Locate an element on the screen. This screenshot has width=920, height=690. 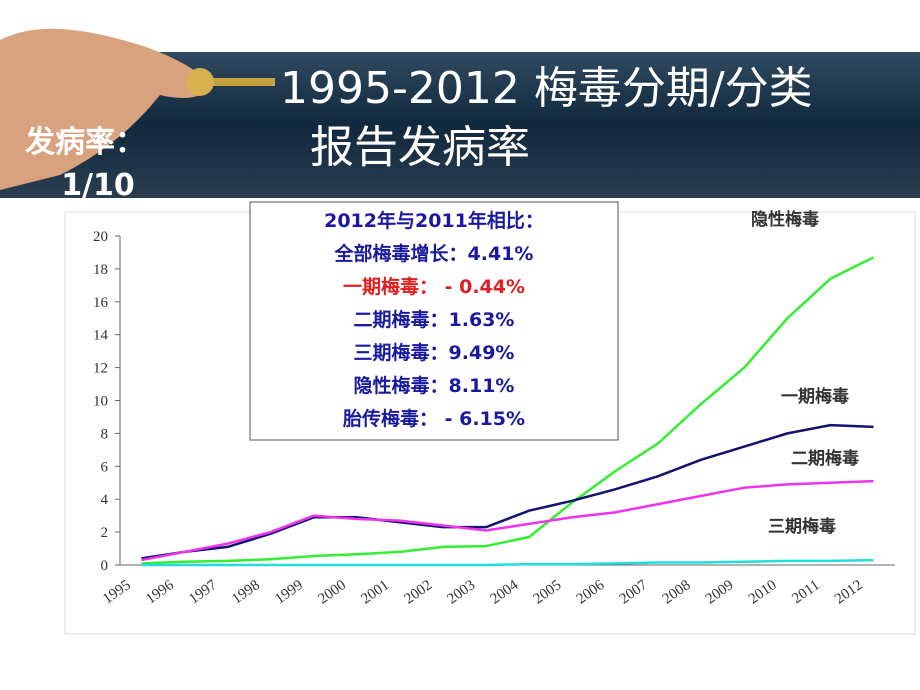
y-tick-label: 12 is located at coordinates (100, 369).